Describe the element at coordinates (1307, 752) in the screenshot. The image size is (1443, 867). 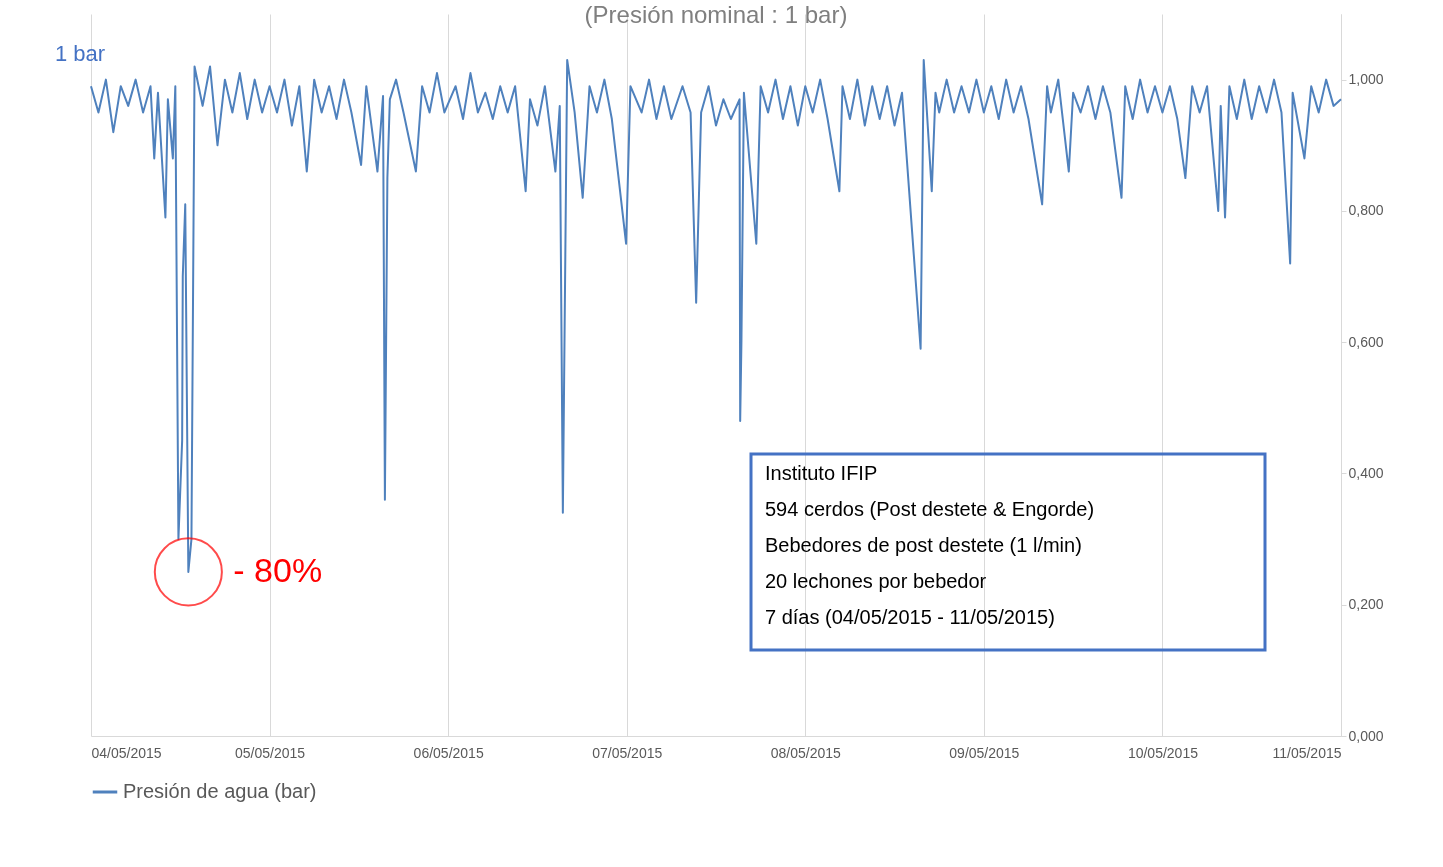
I see `x-tick-label: 11/05/2015` at that location.